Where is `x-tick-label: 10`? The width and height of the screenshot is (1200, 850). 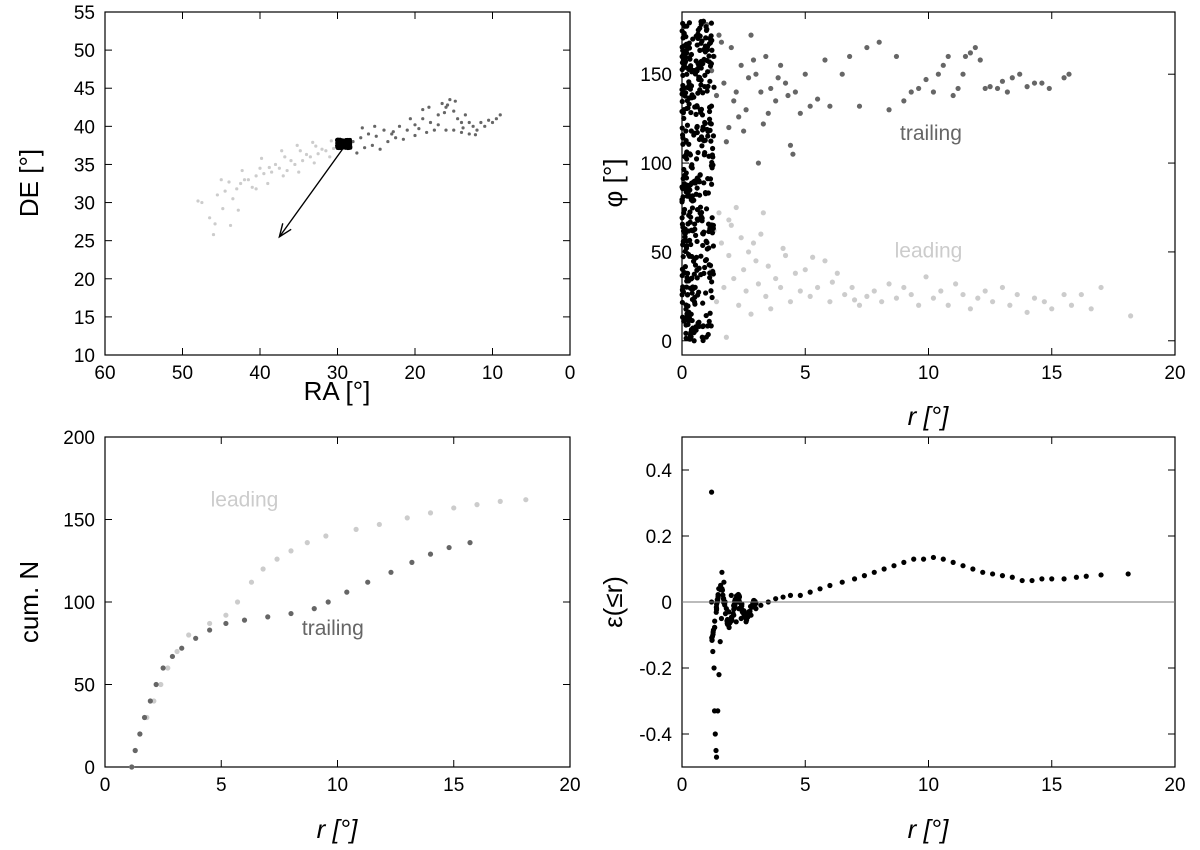
x-tick-label: 10 is located at coordinates (928, 373).